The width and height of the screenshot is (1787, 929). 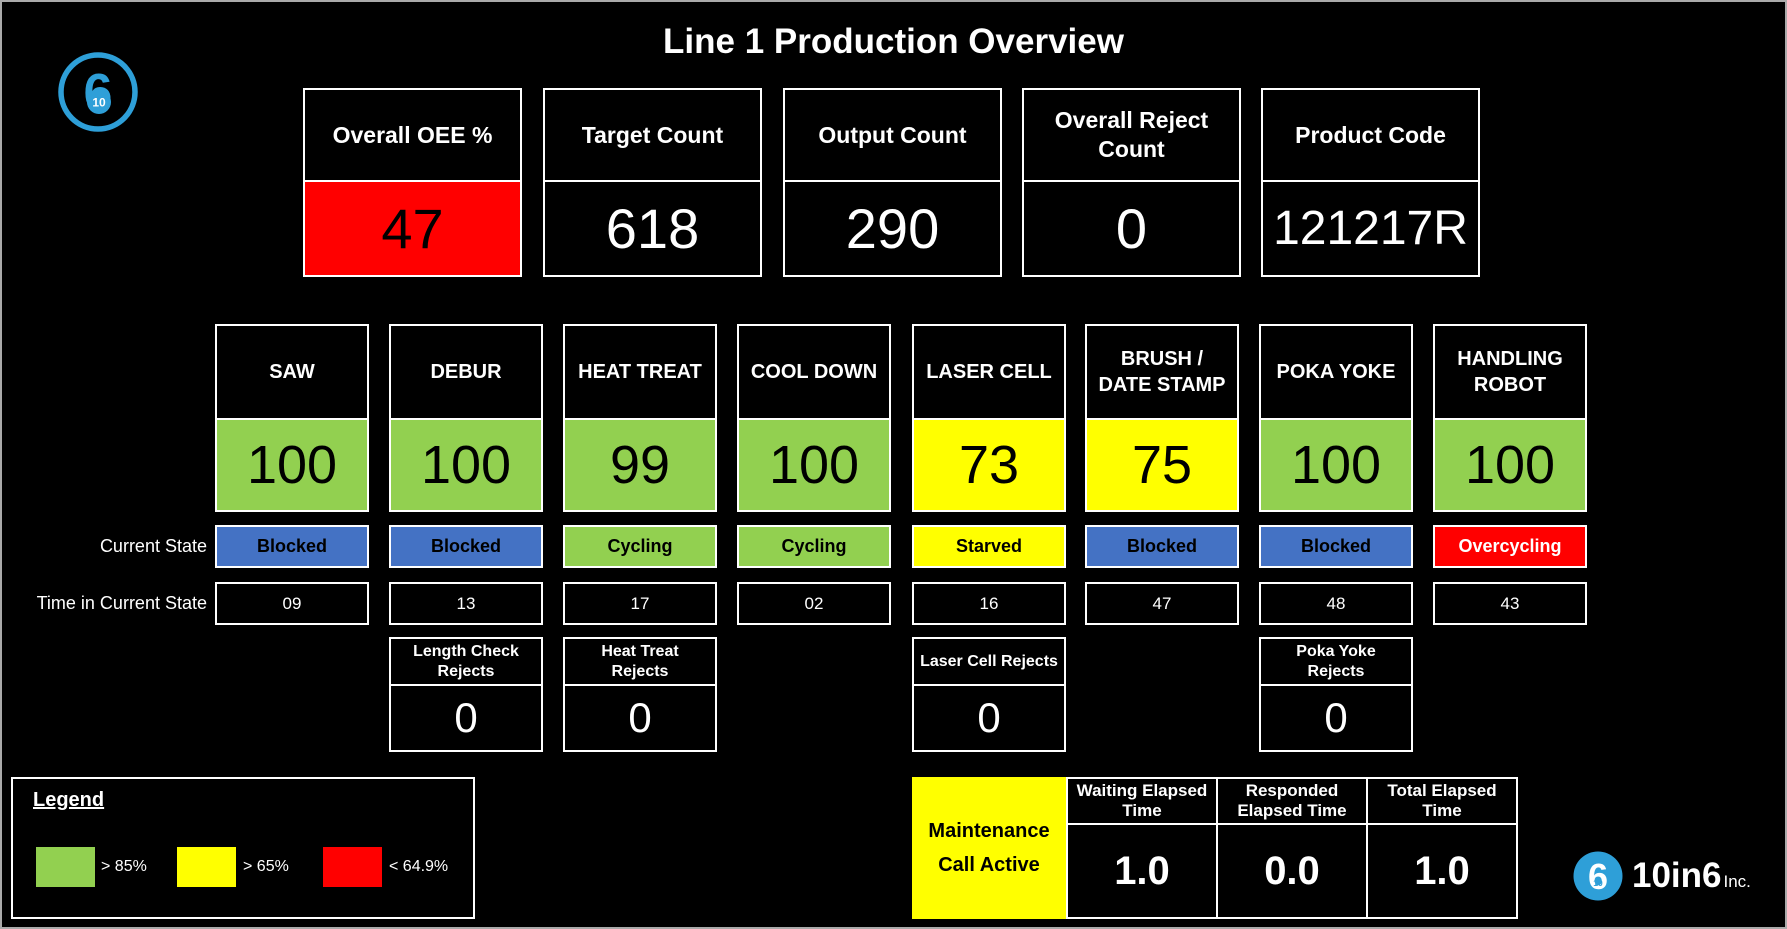 I want to click on kpi-value: 47, so click(x=412, y=228).